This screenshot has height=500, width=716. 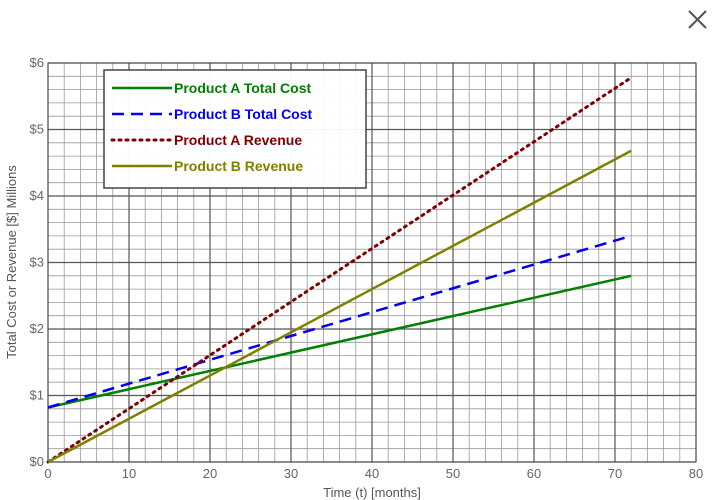 What do you see at coordinates (37, 395) in the screenshot?
I see `y-tick-label: $1` at bounding box center [37, 395].